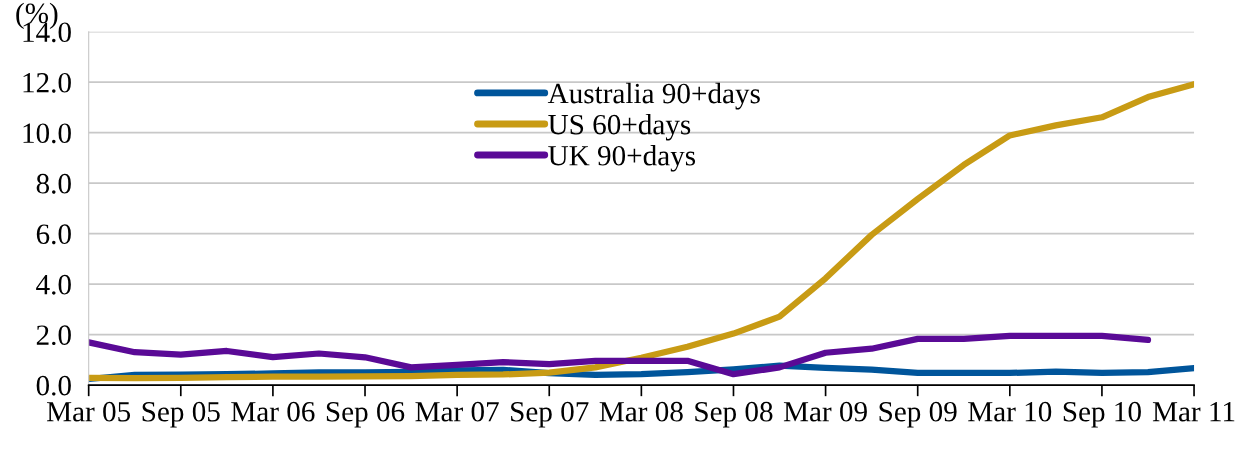  Describe the element at coordinates (619, 127) in the screenshot. I see `legend-label: US 60+days` at that location.